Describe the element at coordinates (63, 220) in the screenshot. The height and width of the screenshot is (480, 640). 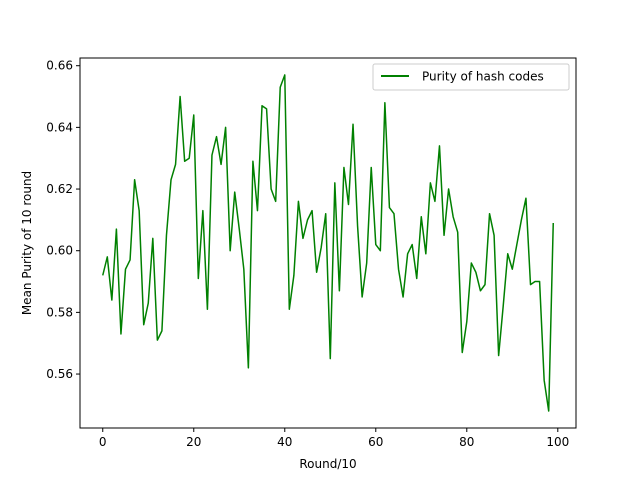
I see `y-axis-ticks: 0.56 0.58 0.60 0.62 0.64 0.66` at that location.